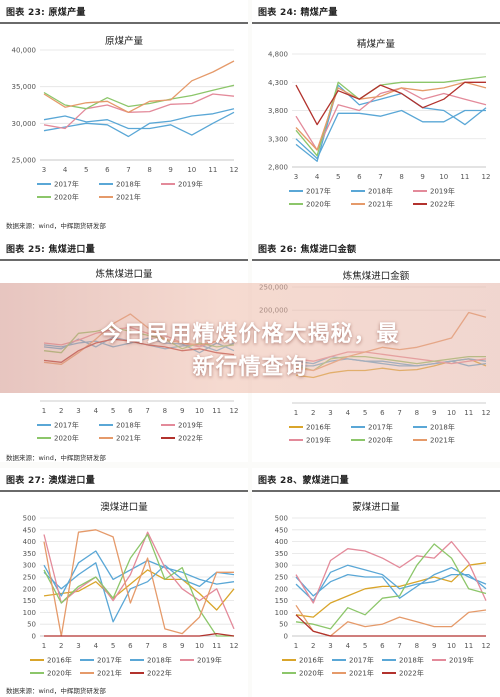 Image resolution: width=500 pixels, height=697 pixels. I want to click on panel-label: 图表 28、蒙煤进口量, so click(303, 481).